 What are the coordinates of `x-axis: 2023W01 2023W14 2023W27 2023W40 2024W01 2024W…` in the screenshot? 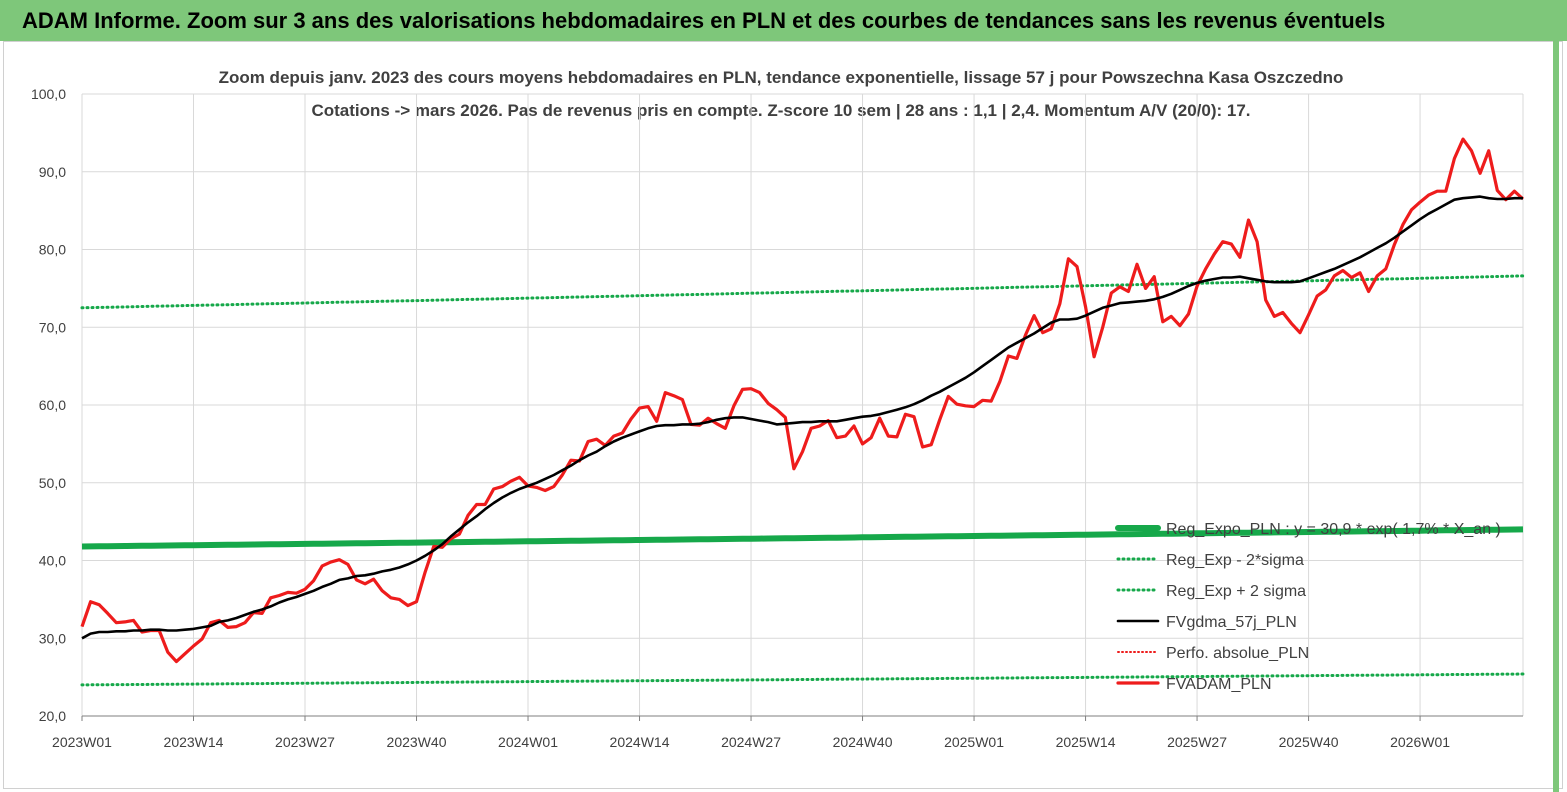 It's located at (787, 732).